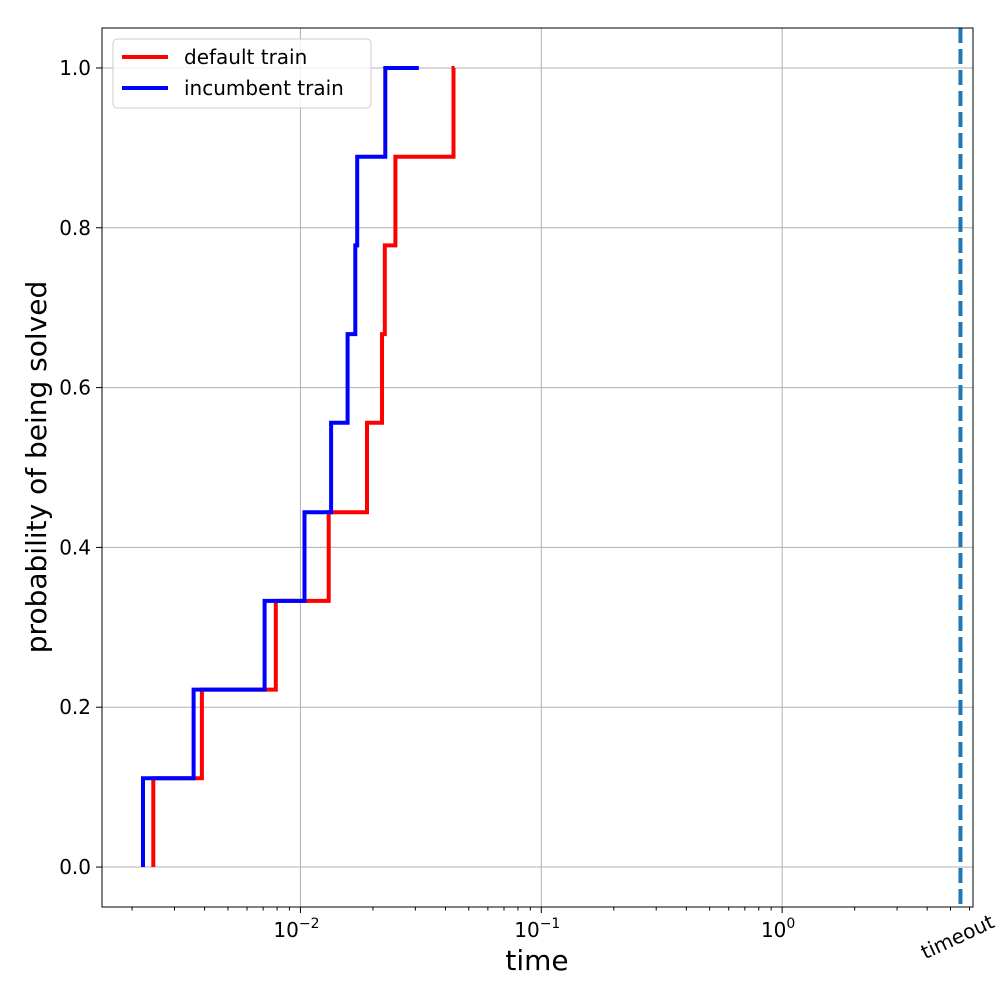 The height and width of the screenshot is (1000, 1000). What do you see at coordinates (245, 57) in the screenshot?
I see `legend-label-default-train: default train` at bounding box center [245, 57].